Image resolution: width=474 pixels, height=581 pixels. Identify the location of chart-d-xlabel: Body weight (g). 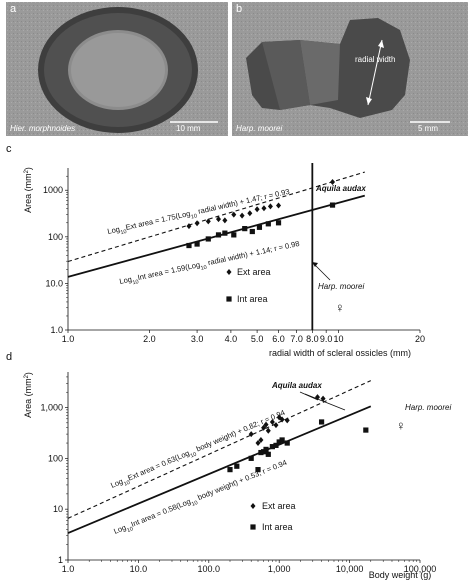
(400, 575).